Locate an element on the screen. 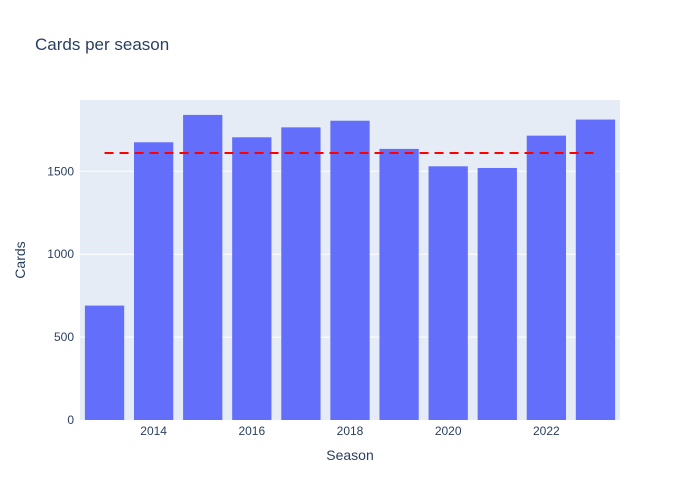 The height and width of the screenshot is (500, 700). bar-2013 is located at coordinates (104, 362).